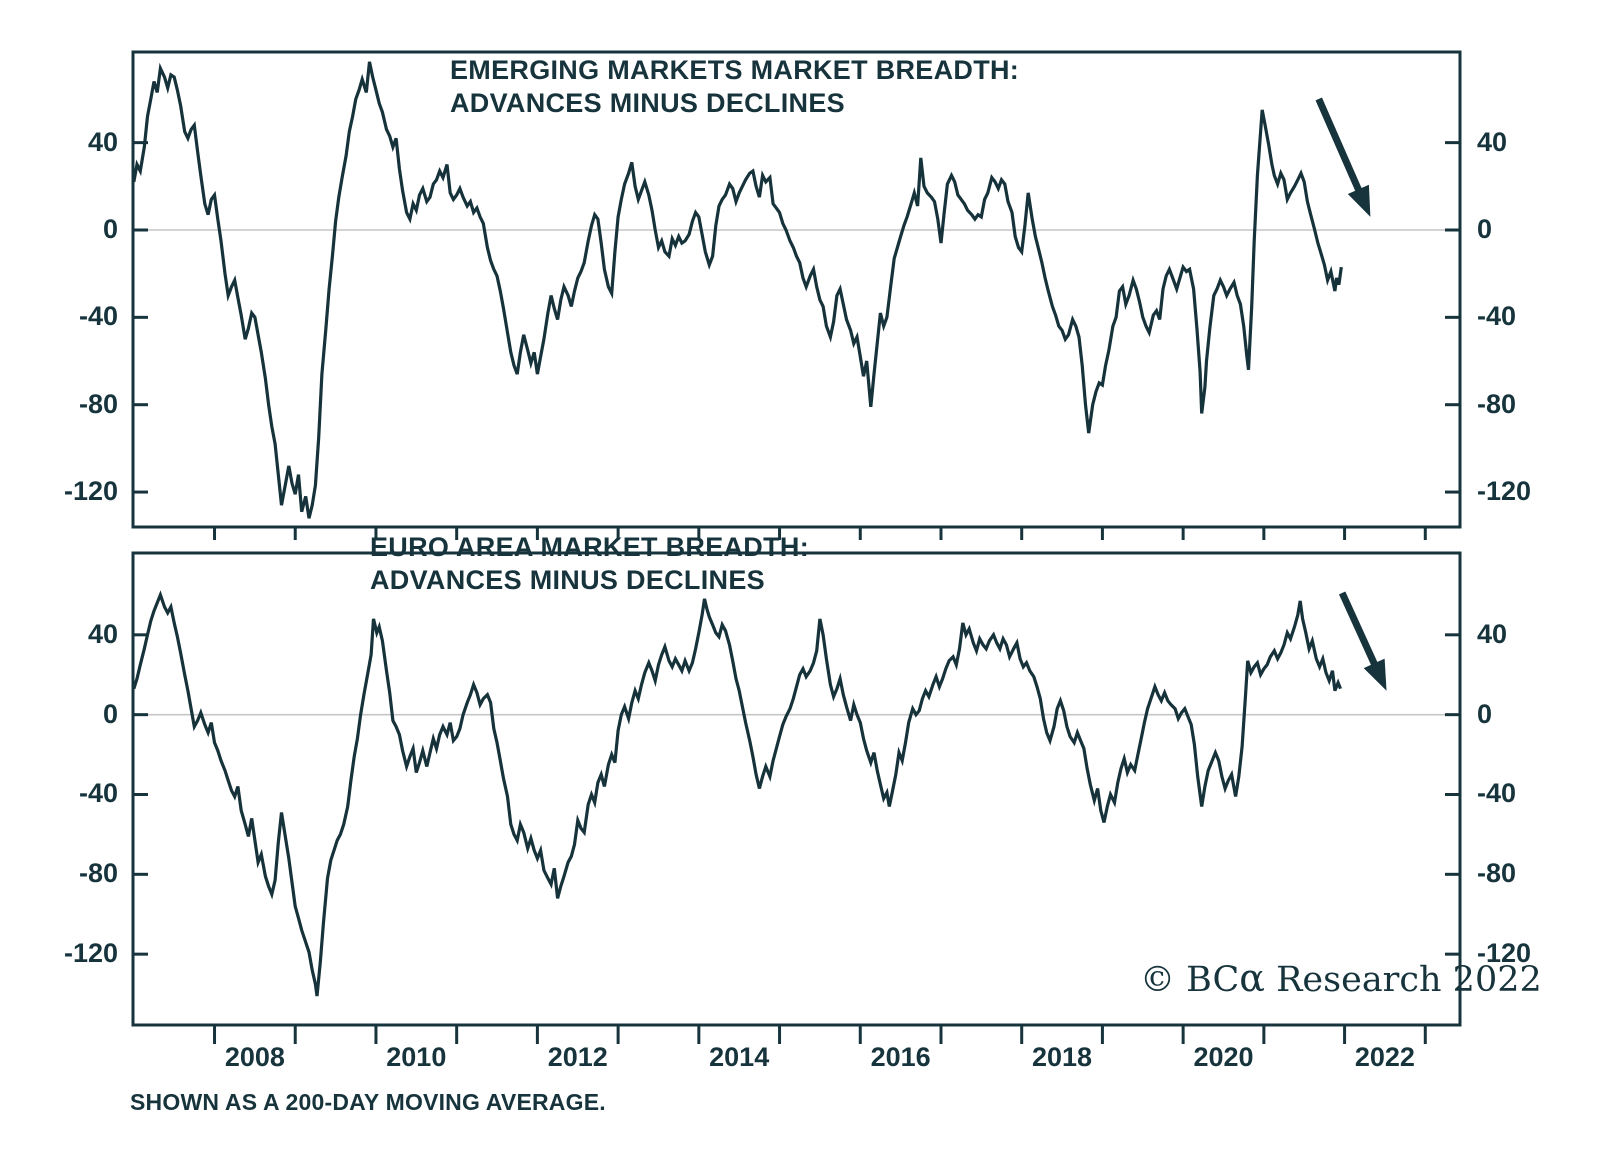  Describe the element at coordinates (1341, 978) in the screenshot. I see `watermark-bca-research: © BCα Research 2022` at that location.